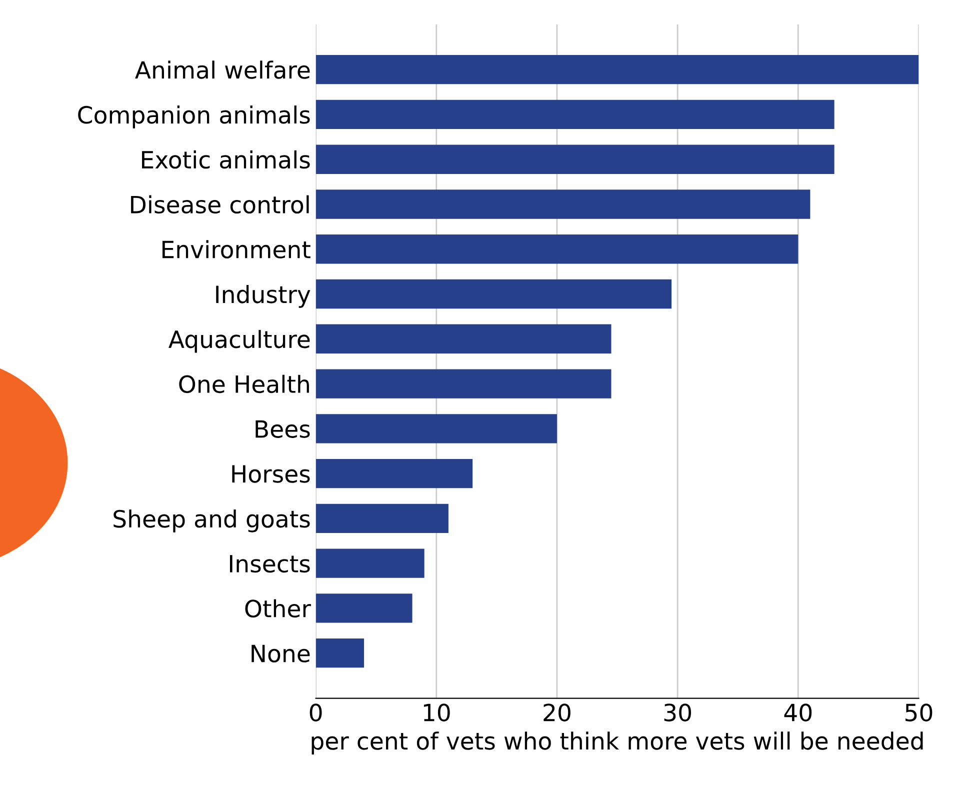 This screenshot has width=957, height=812. Describe the element at coordinates (437, 713) in the screenshot. I see `x-tick-label: 10` at that location.